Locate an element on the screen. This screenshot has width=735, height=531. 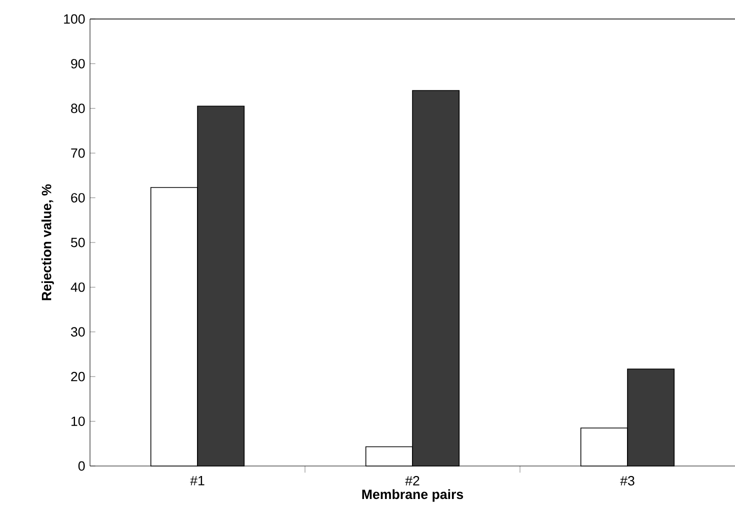
x-tick-label: #3 is located at coordinates (627, 481).